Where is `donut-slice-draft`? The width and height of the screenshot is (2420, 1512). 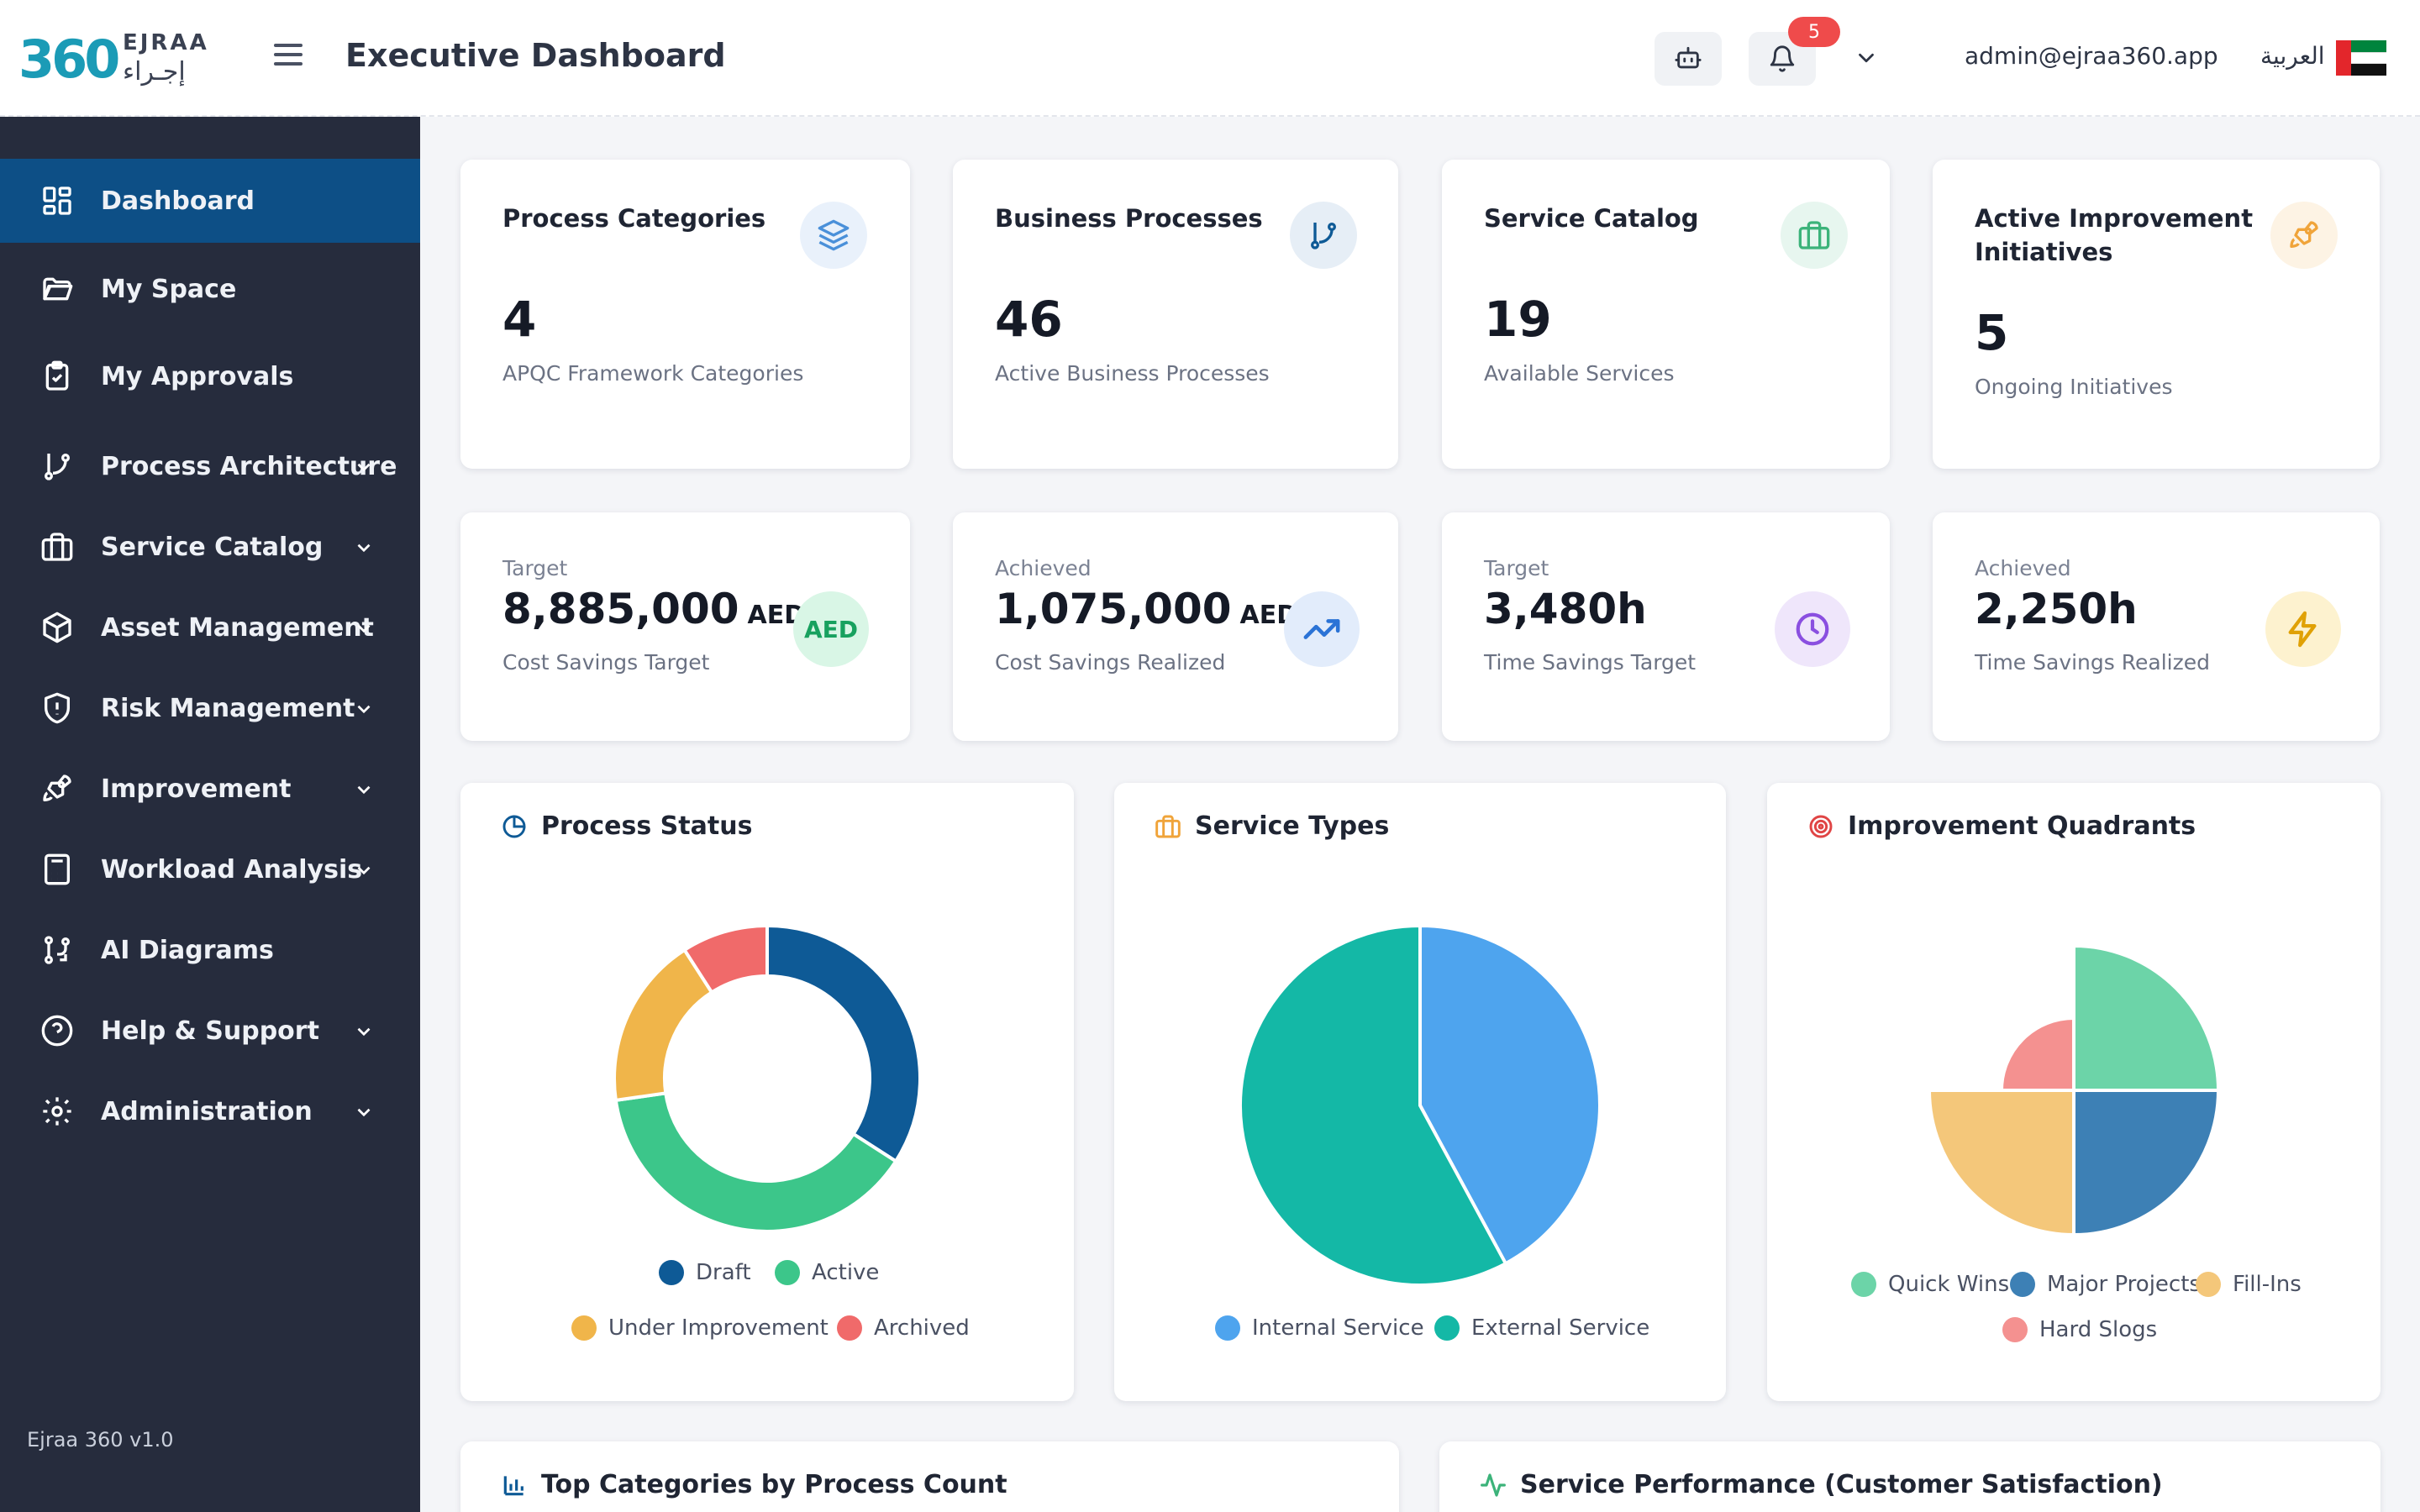
donut-slice-draft is located at coordinates (843, 1043).